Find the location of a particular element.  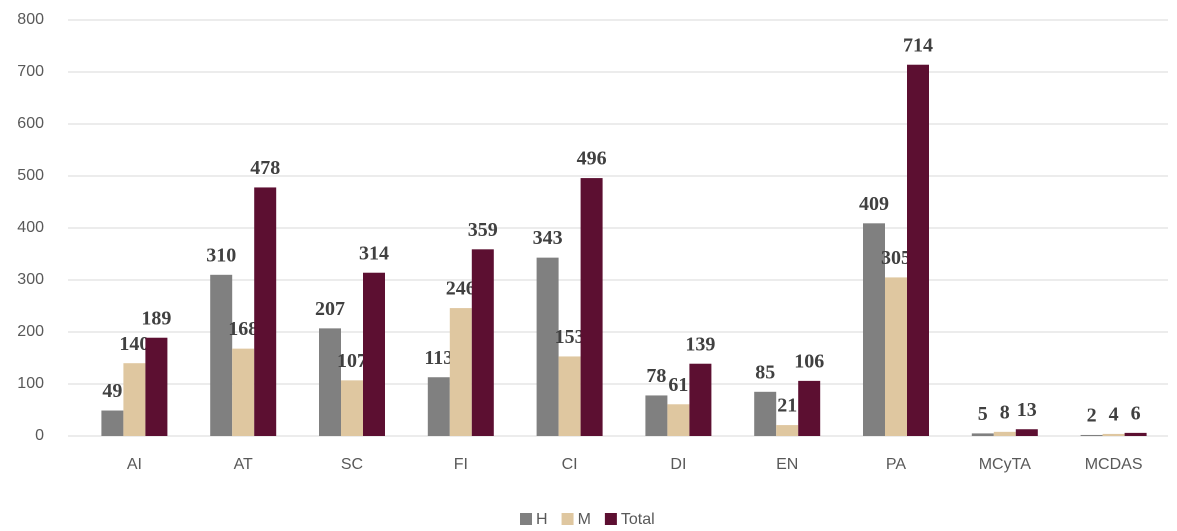

data-label: 2 is located at coordinates (1092, 416).